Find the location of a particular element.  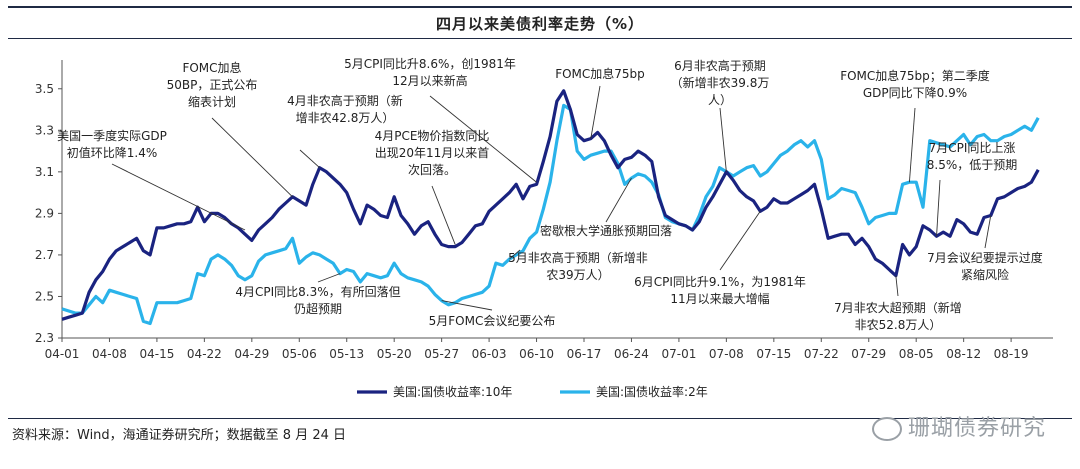

y-tick-label: 3.5 is located at coordinates (44, 89).